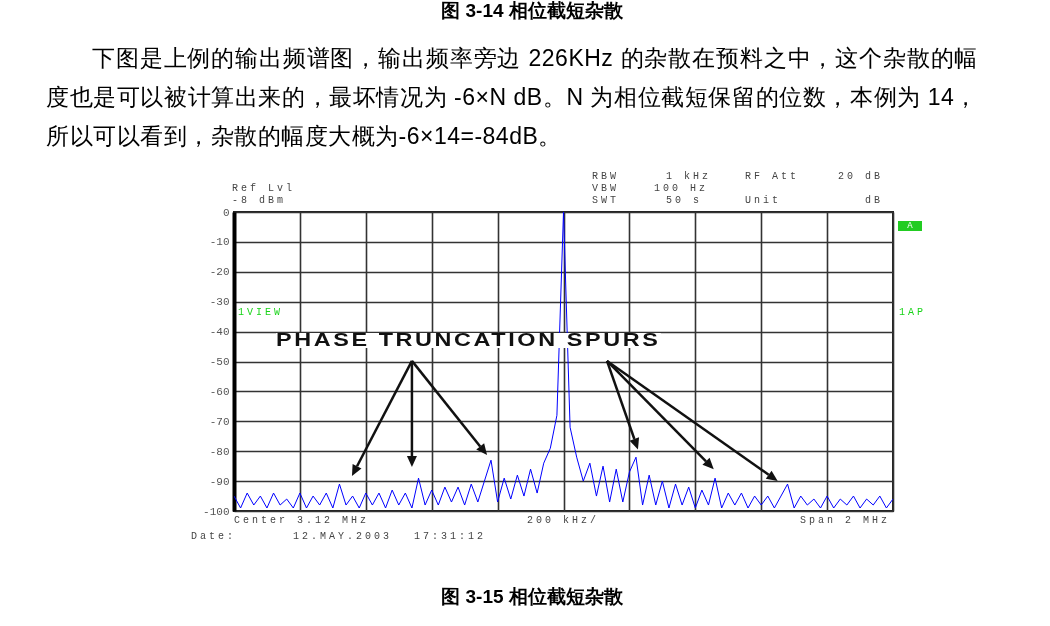  Describe the element at coordinates (681, 189) in the screenshot. I see `text: 100 Hz` at that location.